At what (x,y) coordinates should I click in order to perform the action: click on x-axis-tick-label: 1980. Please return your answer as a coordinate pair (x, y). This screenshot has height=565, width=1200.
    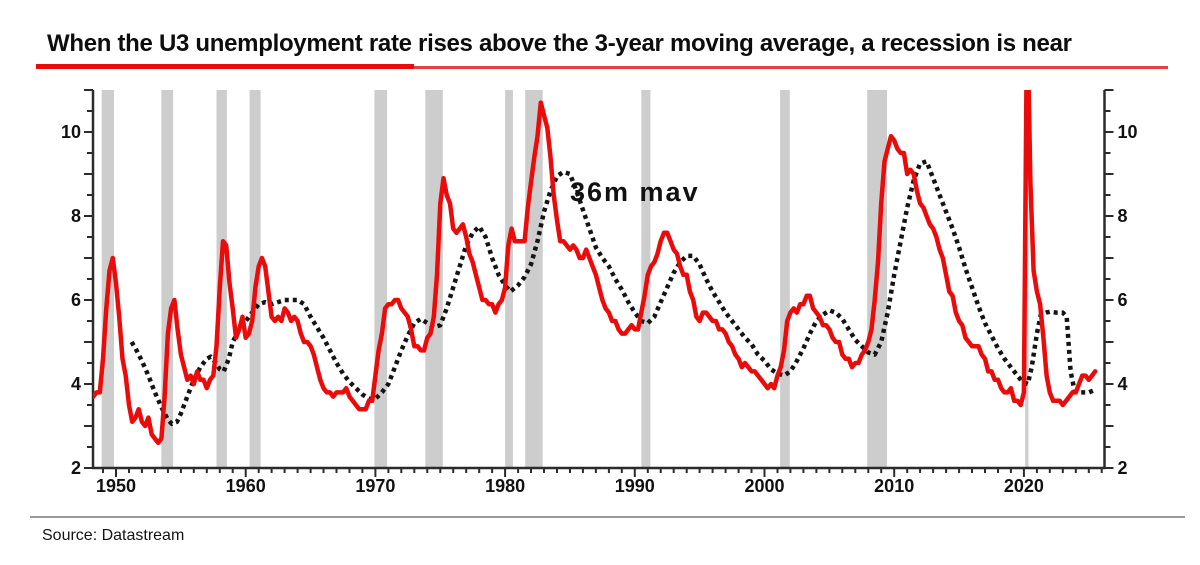
    Looking at the image, I should click on (505, 486).